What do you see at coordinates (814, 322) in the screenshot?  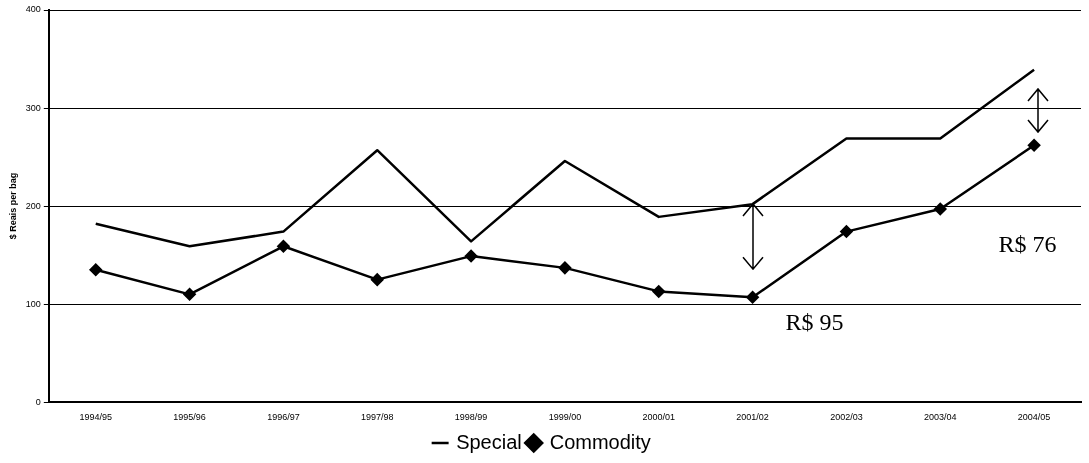 I see `annotation: R$ 95` at bounding box center [814, 322].